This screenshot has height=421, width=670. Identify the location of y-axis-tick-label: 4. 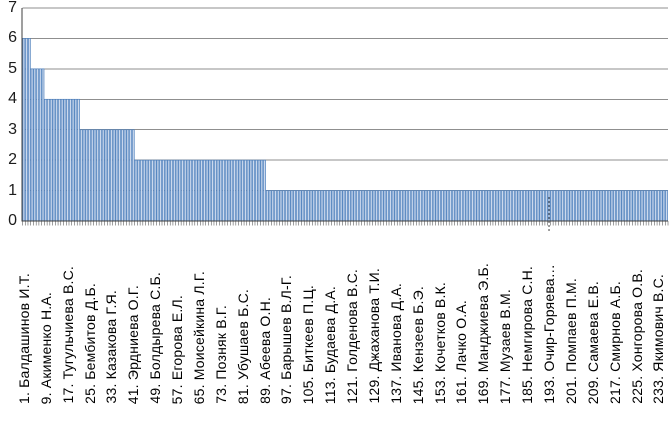
(12, 99).